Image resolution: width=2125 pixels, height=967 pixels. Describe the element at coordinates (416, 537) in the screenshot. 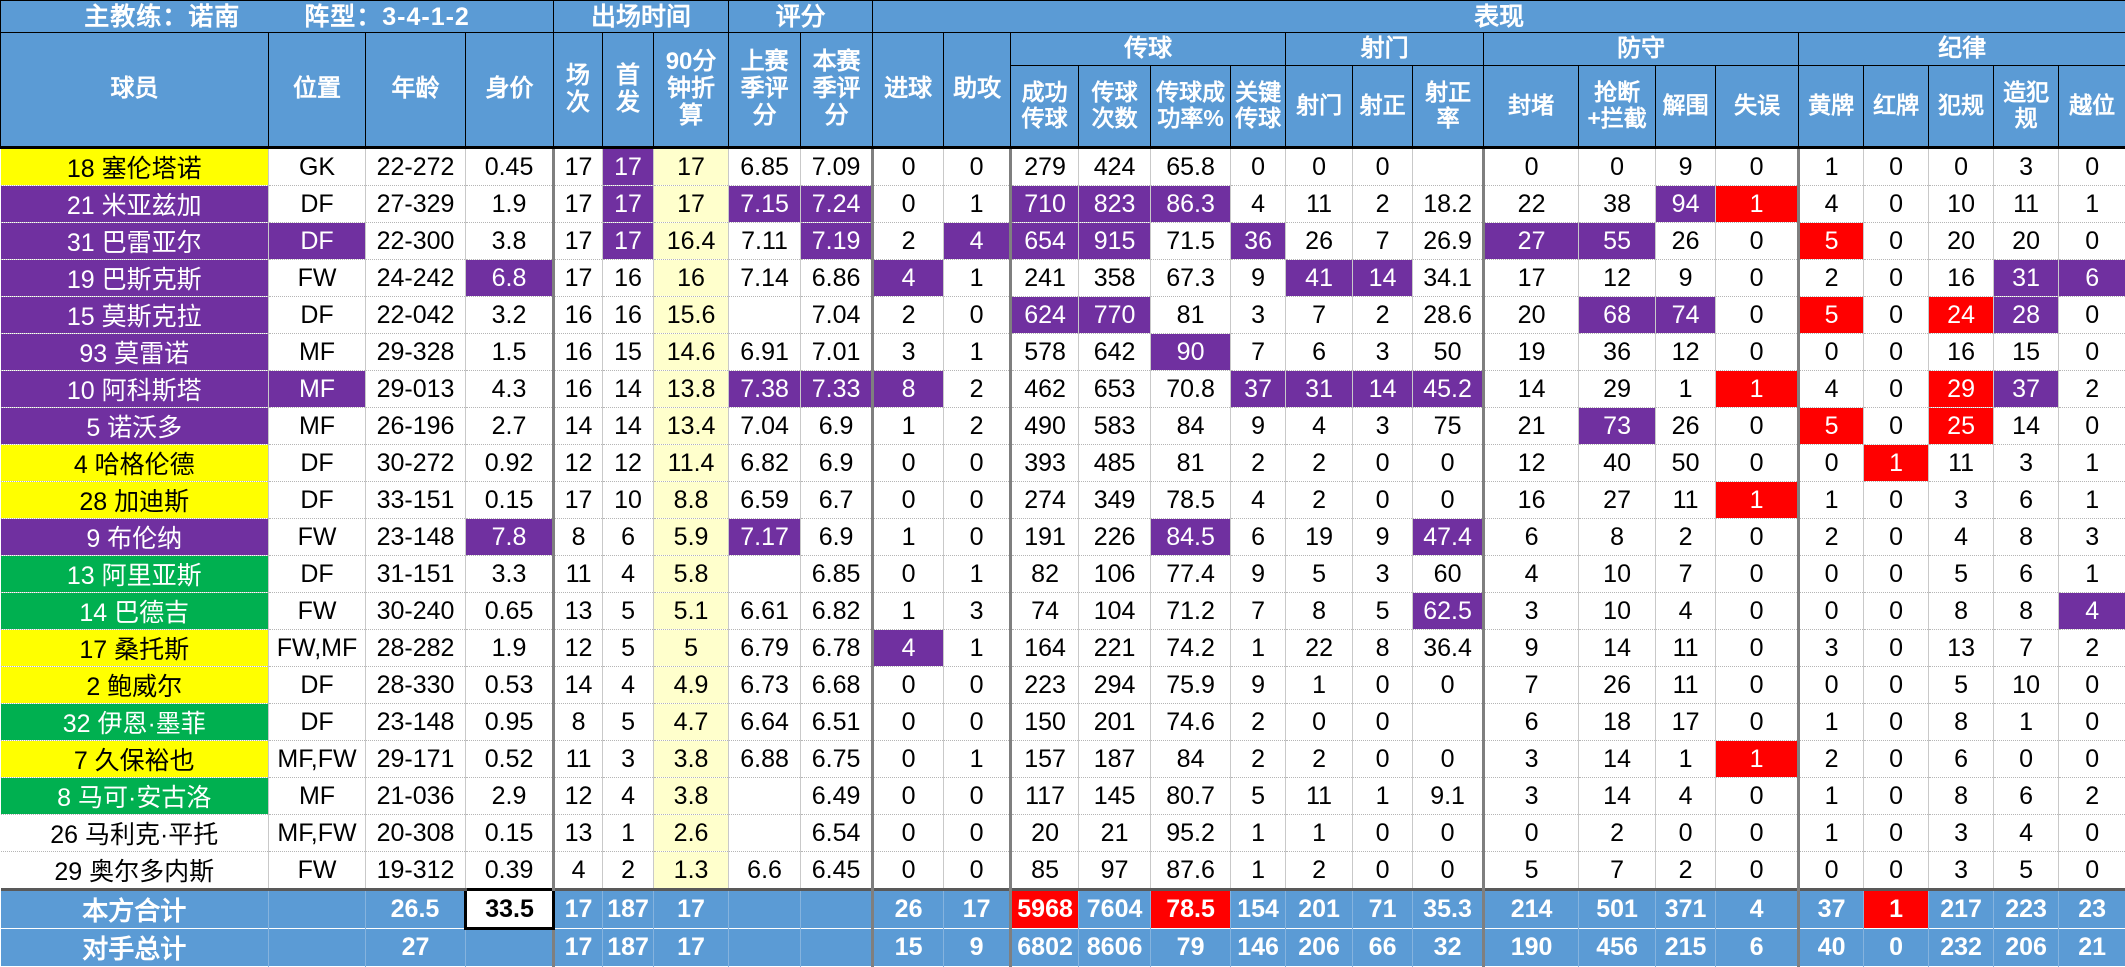

I see `cell-age: 23-148` at that location.